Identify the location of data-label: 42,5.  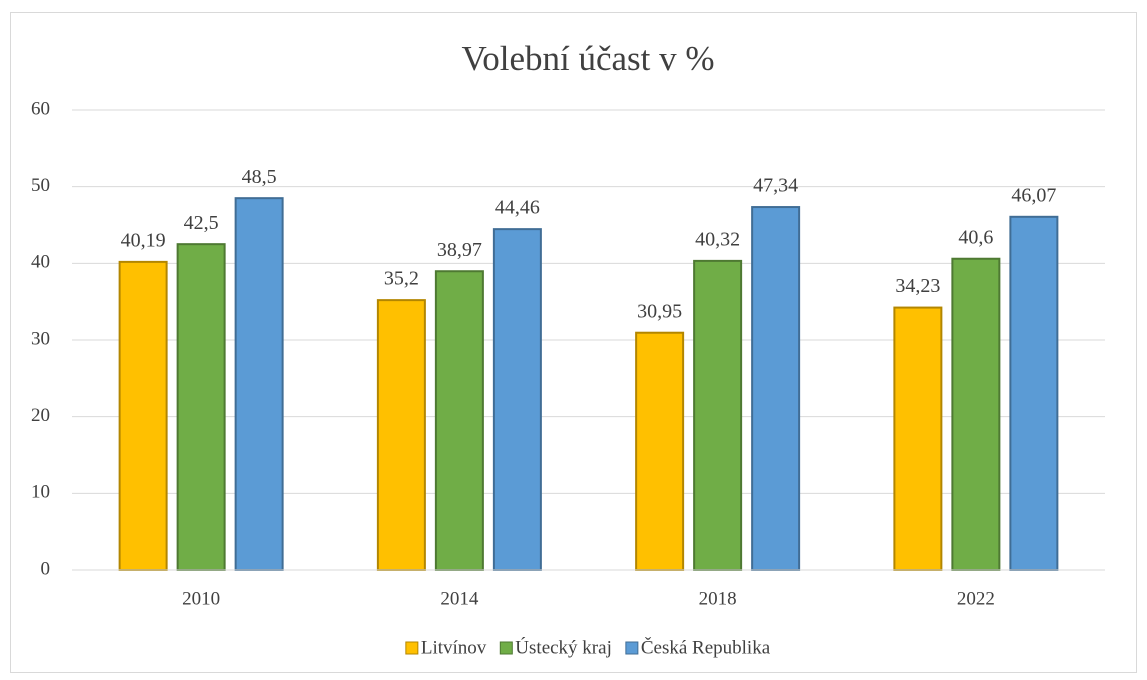
(201, 223).